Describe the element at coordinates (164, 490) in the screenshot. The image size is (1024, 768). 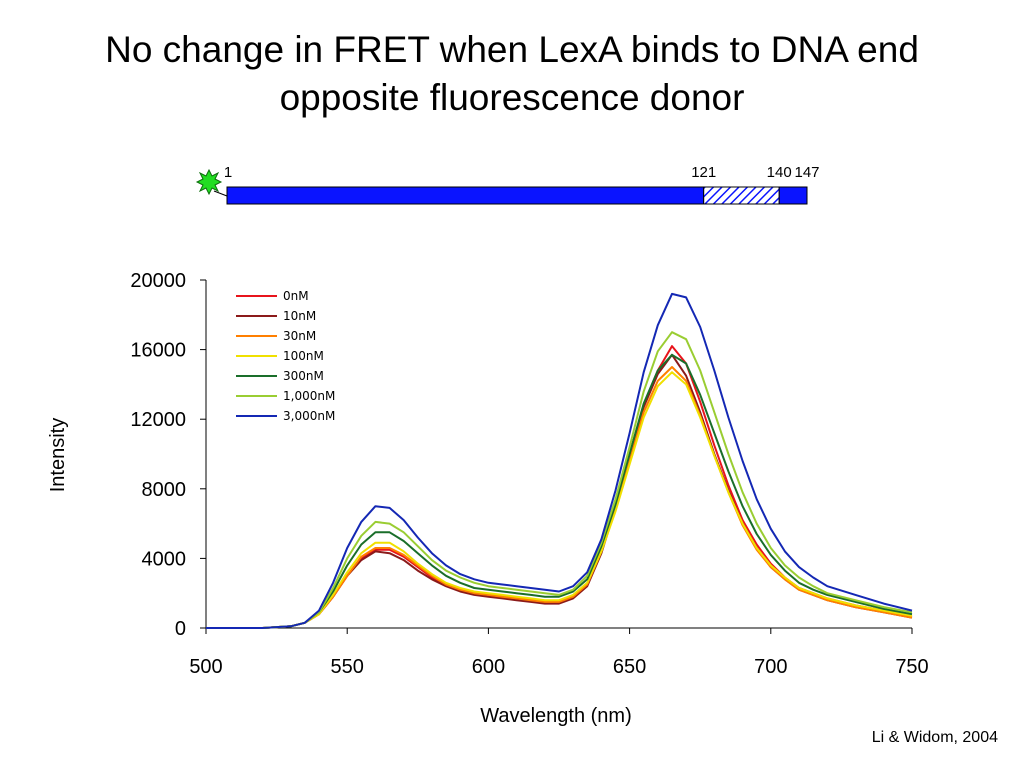
I see `y-tick-label: 8000` at that location.